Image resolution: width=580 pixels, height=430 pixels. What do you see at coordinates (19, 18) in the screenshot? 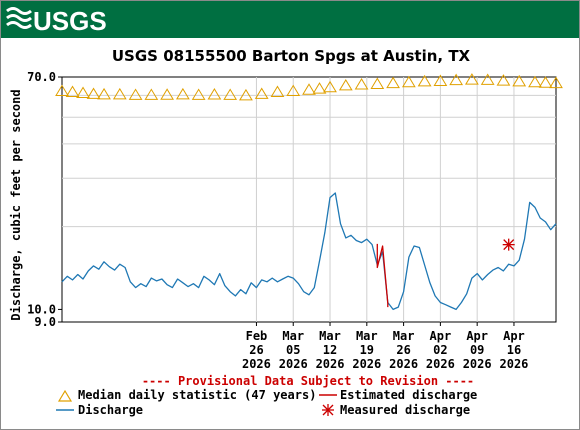
I see `usgs-wave-icon` at bounding box center [19, 18].